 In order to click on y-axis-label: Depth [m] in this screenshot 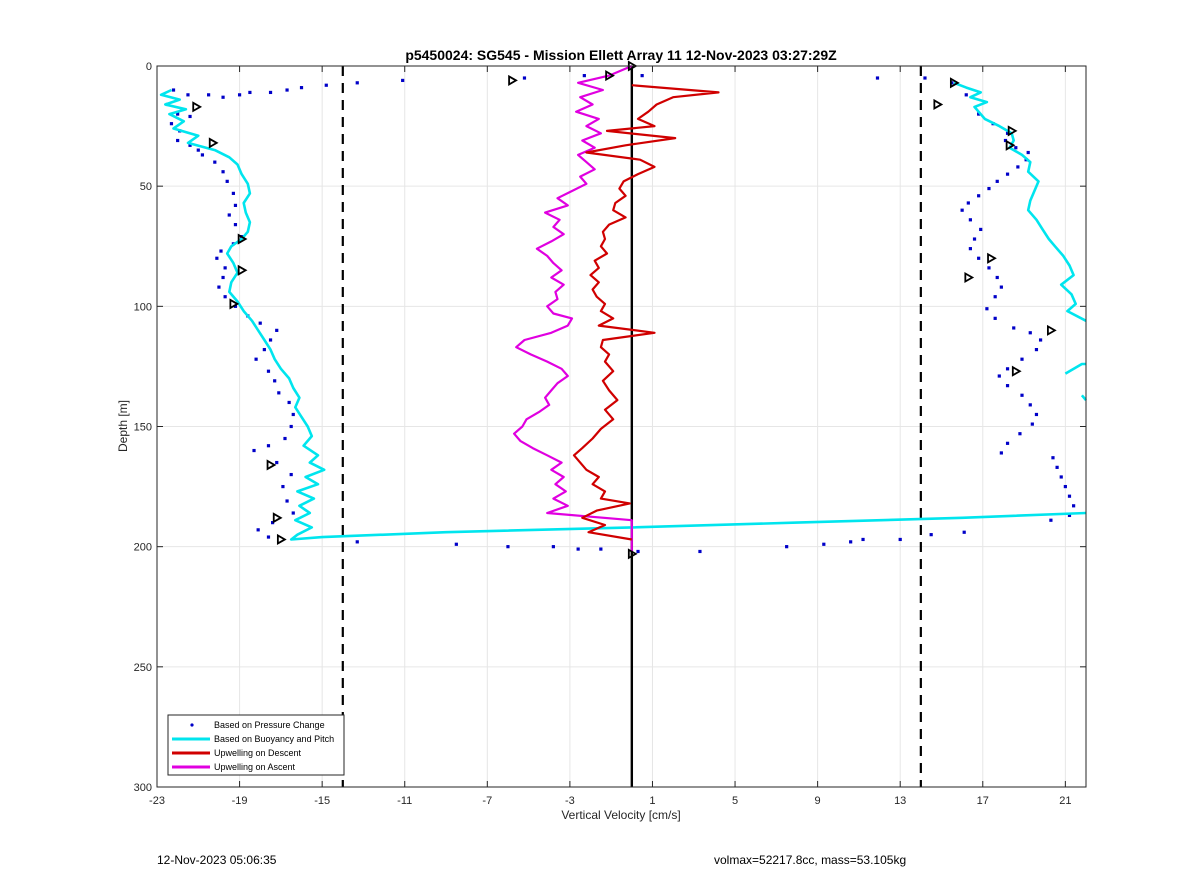, I will do `click(123, 426)`.